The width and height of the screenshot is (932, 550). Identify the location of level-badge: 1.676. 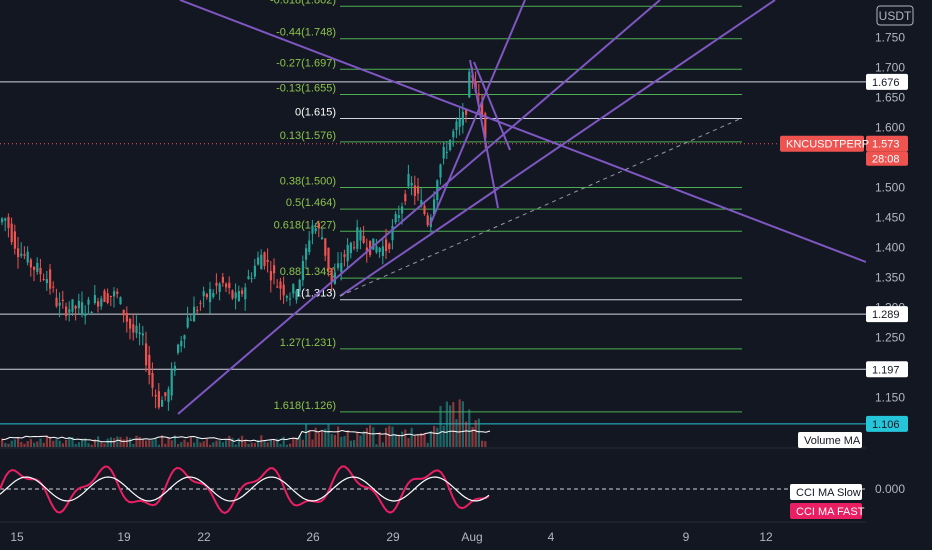
(886, 83).